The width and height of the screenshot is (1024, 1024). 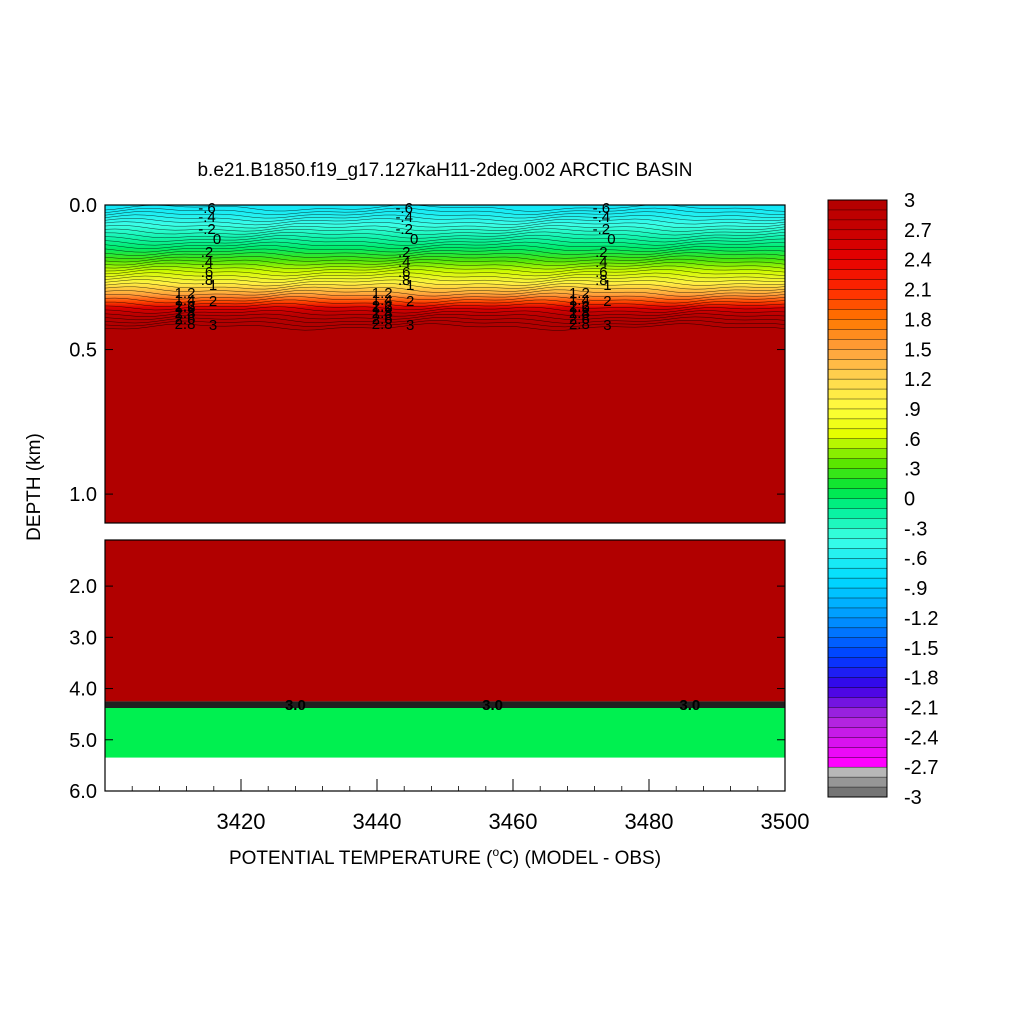 I want to click on colorbar-label: 1.2, so click(x=918, y=380).